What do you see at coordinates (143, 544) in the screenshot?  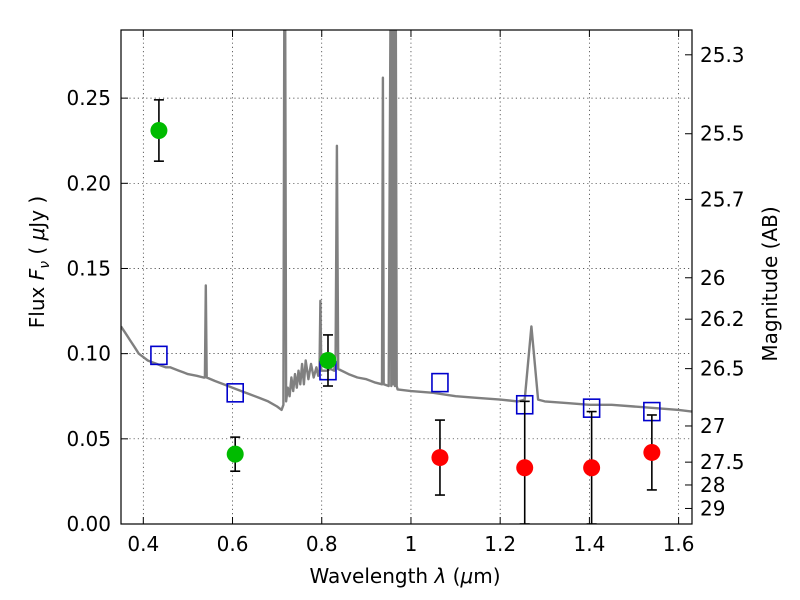 I see `x-tick-label: 0.4` at bounding box center [143, 544].